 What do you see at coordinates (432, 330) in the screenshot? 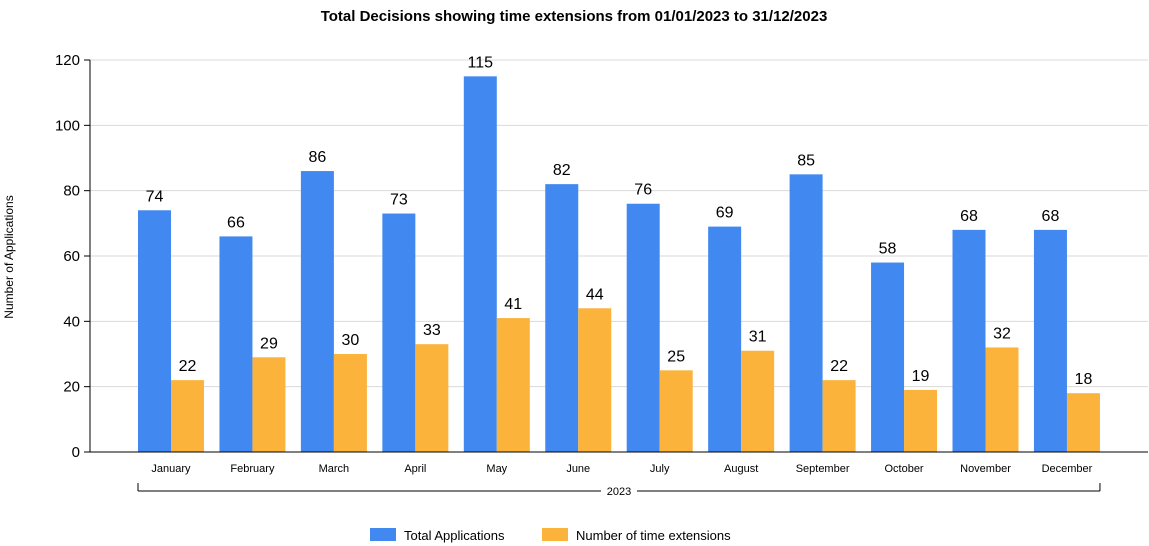
I see `data-label-number-of-time-extensions-april: 33` at bounding box center [432, 330].